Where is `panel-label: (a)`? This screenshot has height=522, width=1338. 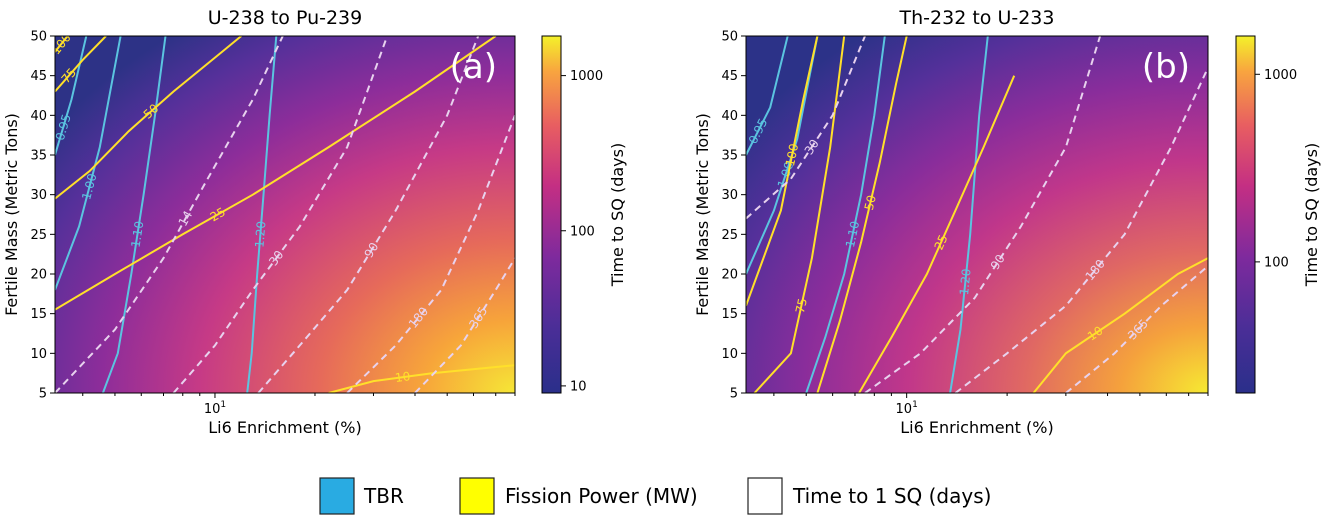 panel-label: (a) is located at coordinates (473, 67).